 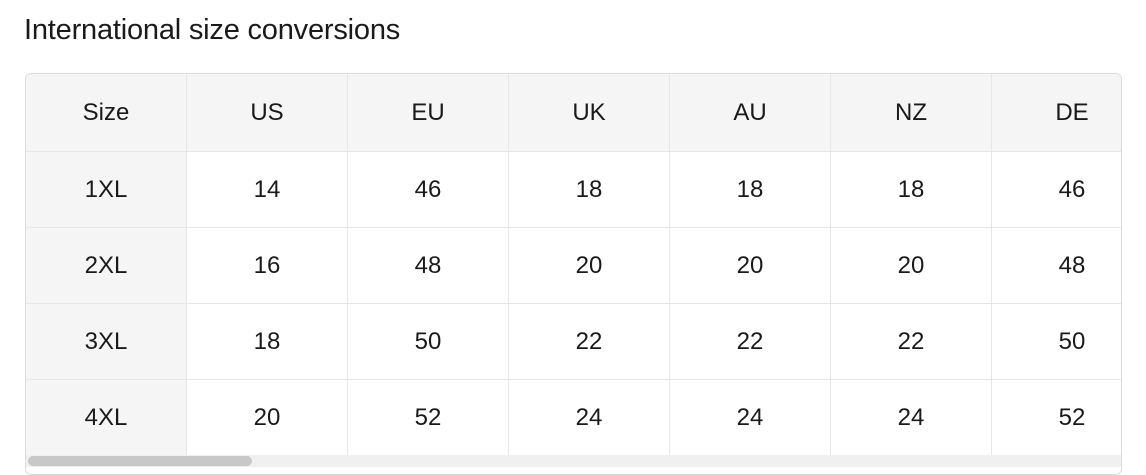 I want to click on row-label: 2XL, so click(x=106, y=265).